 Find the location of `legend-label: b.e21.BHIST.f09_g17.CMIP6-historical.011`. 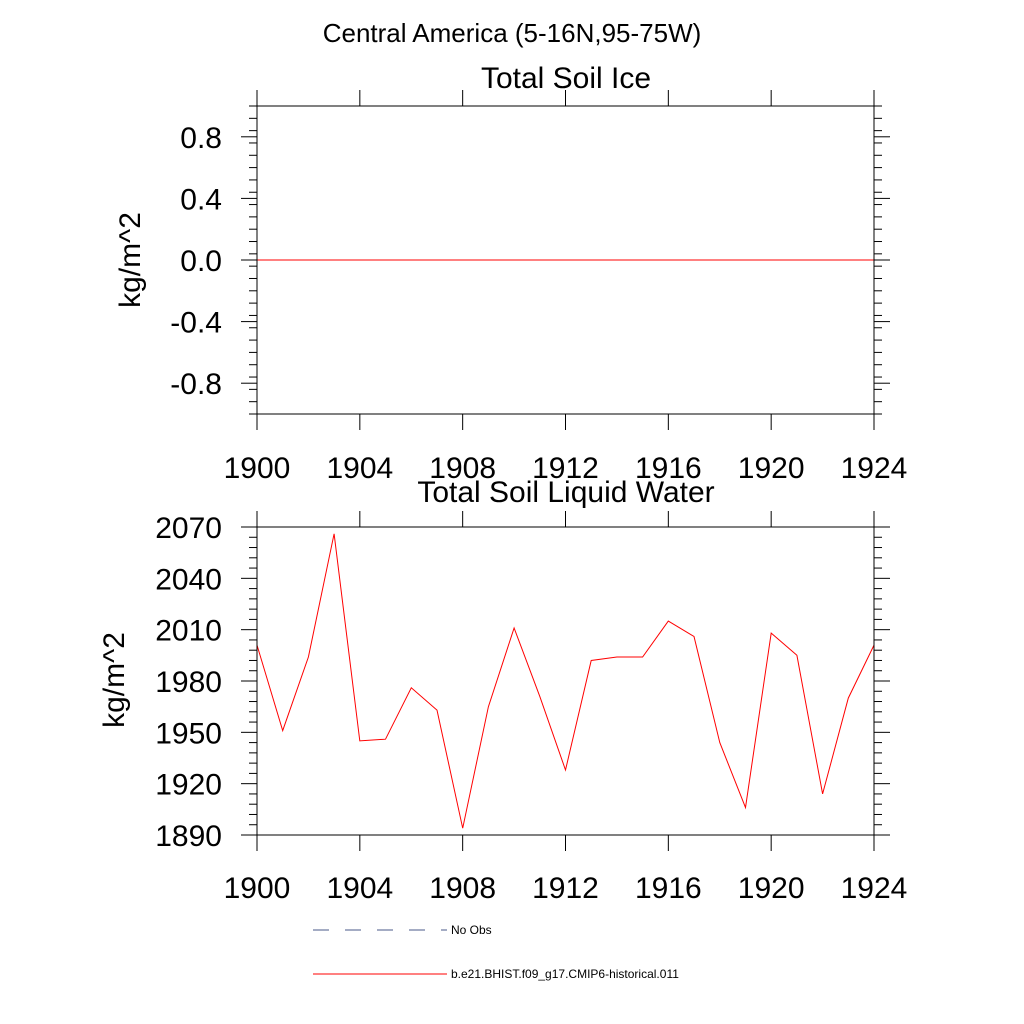

legend-label: b.e21.BHIST.f09_g17.CMIP6-historical.011 is located at coordinates (565, 974).